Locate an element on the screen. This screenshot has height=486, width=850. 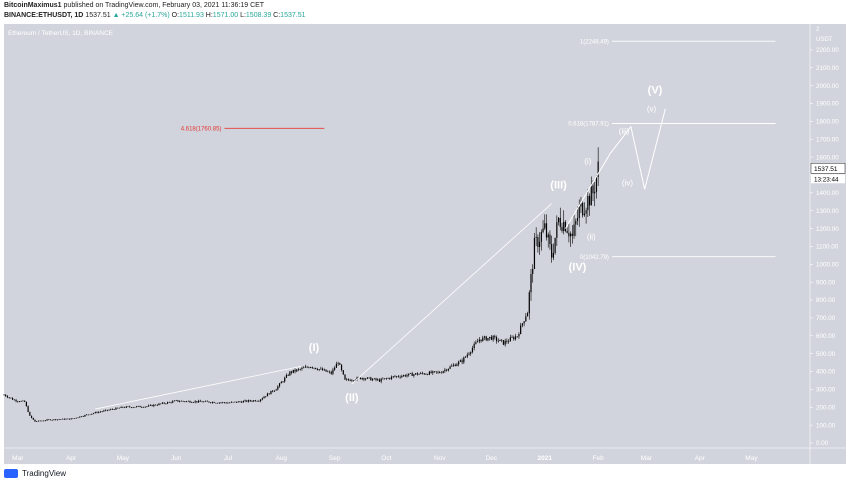
wave-trendline is located at coordinates (451, 294).